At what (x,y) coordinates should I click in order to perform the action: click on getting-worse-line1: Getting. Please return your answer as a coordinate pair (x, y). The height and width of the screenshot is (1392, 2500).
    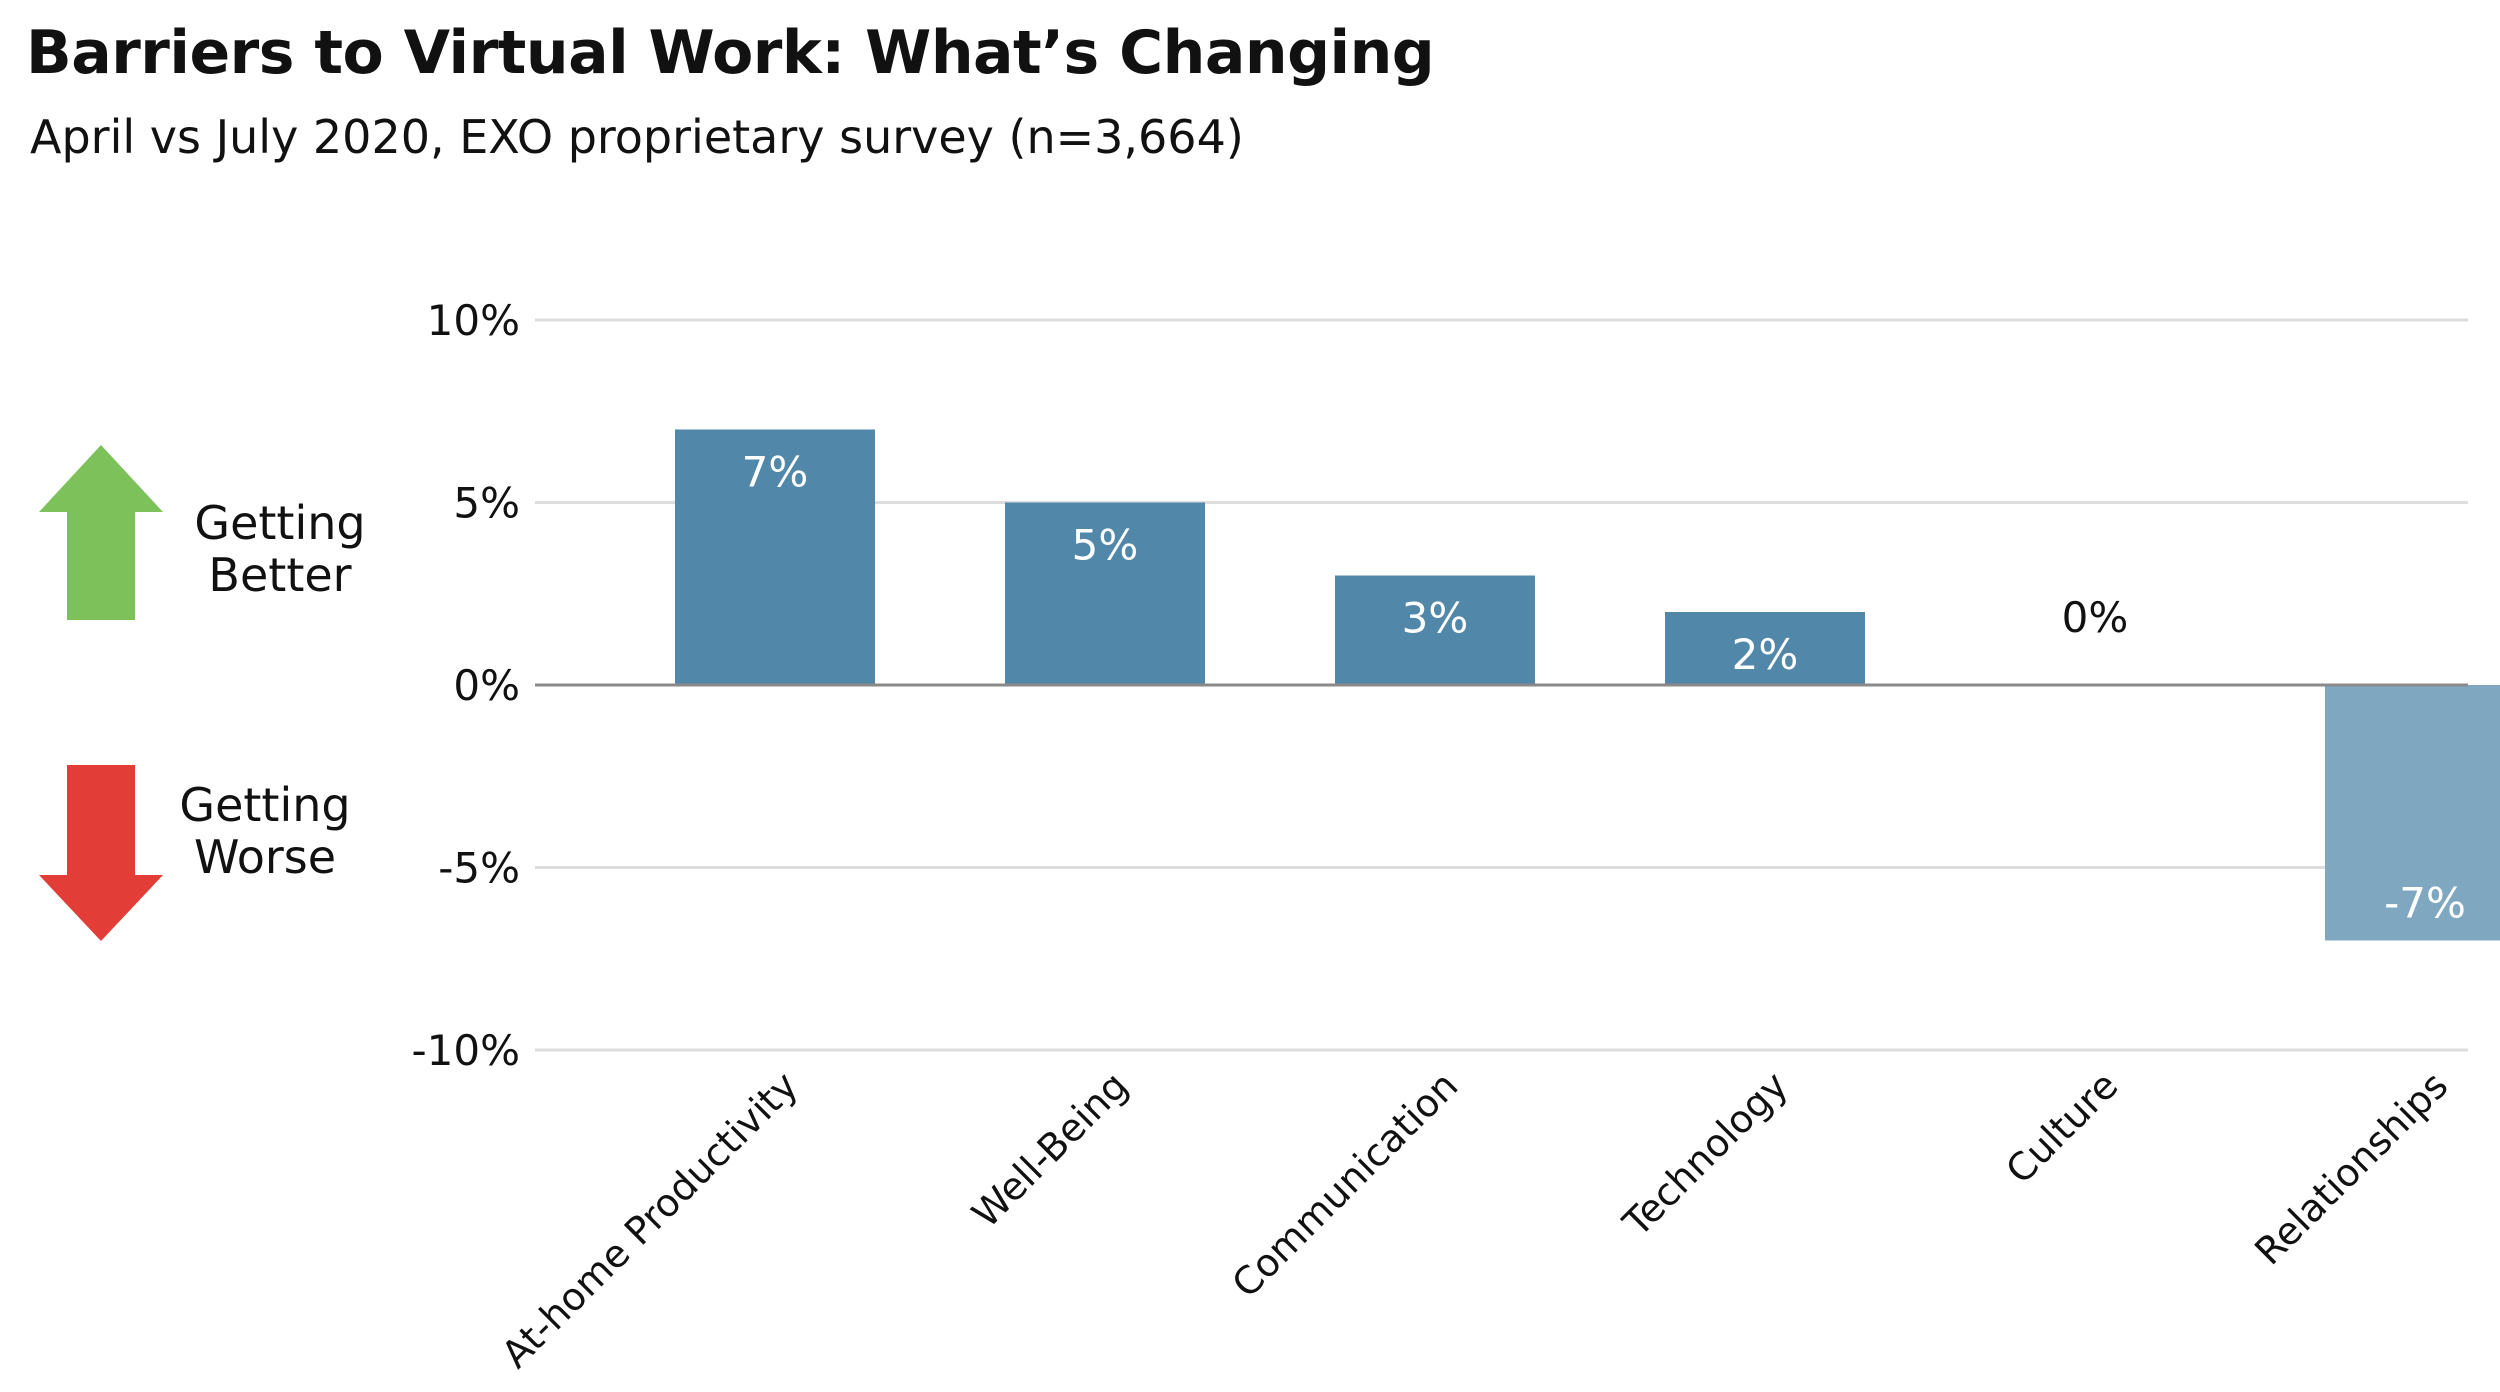
    Looking at the image, I should click on (265, 805).